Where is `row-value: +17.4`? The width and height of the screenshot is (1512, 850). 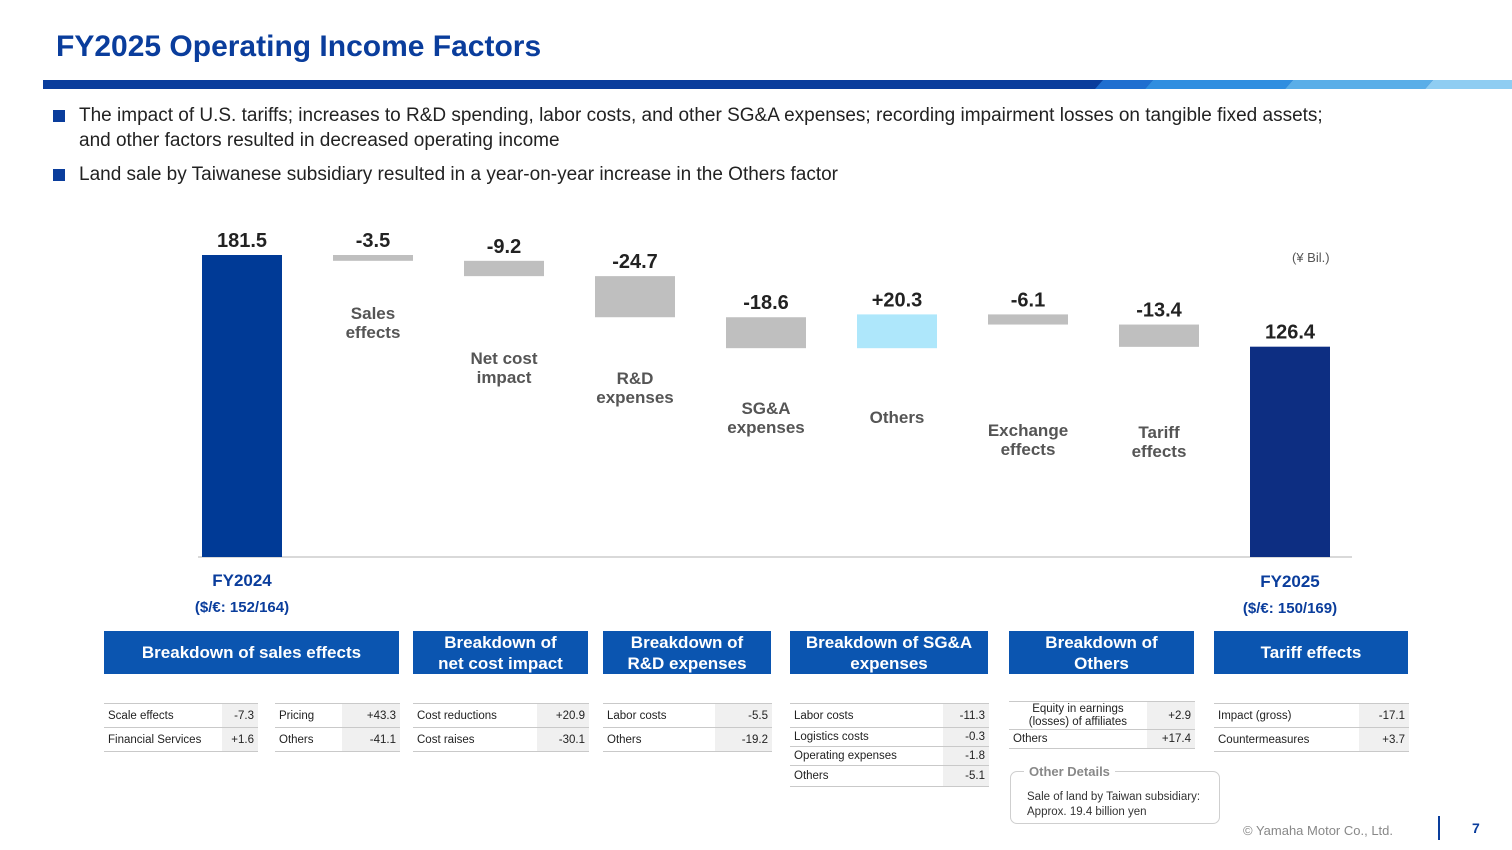 row-value: +17.4 is located at coordinates (1170, 739).